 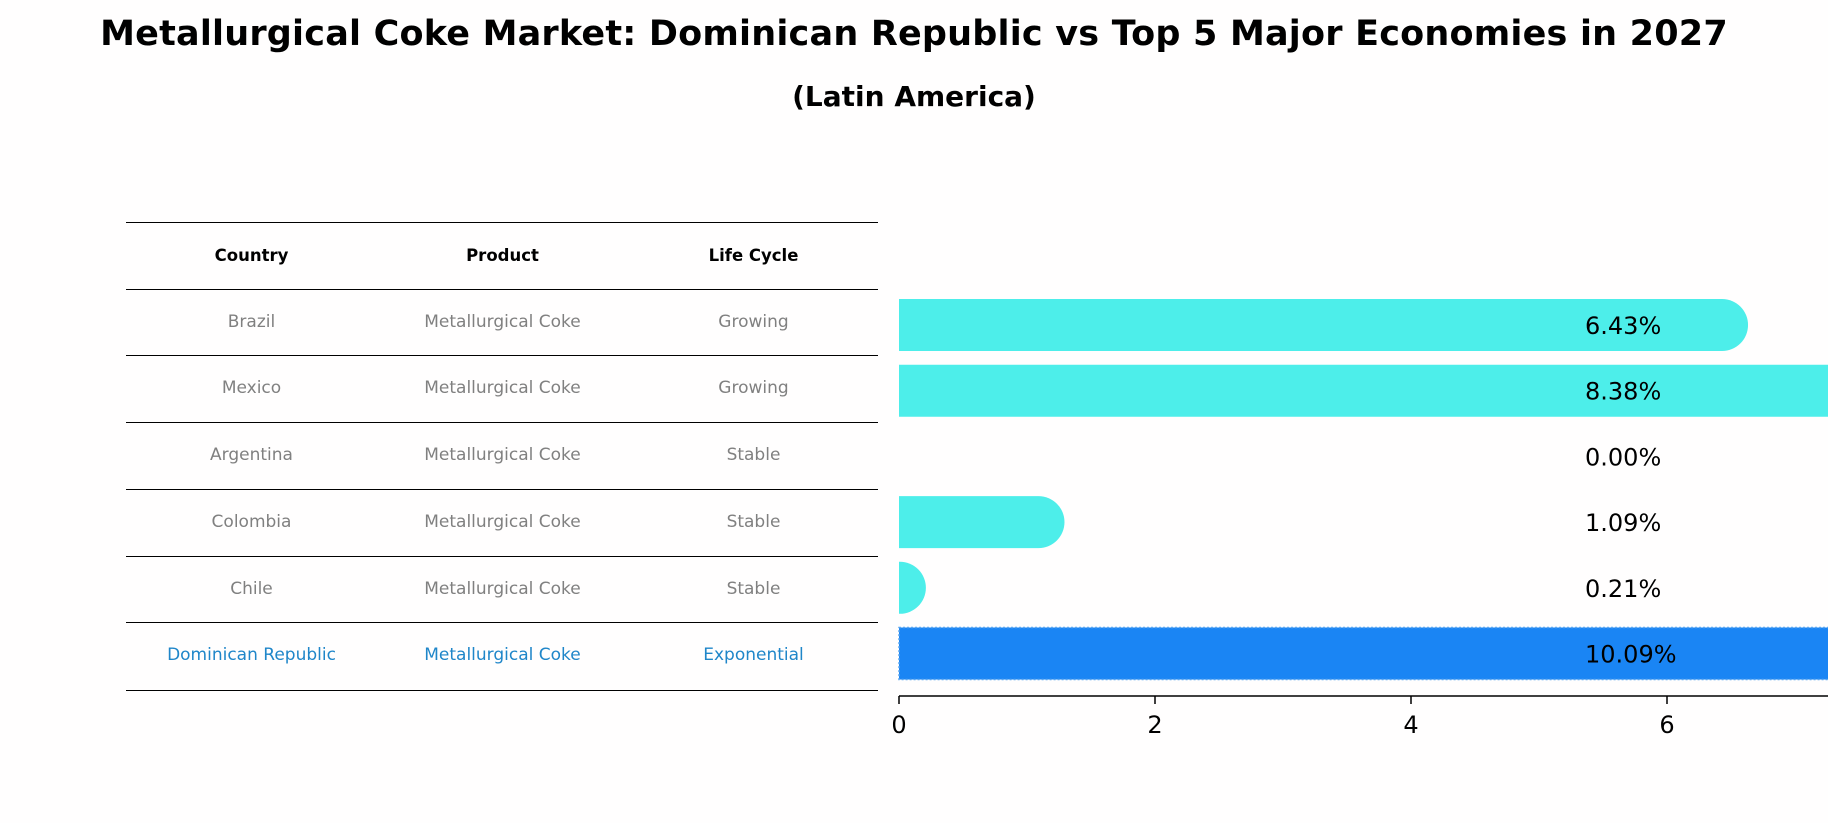 I want to click on country-cell: Brazil, so click(x=251, y=322).